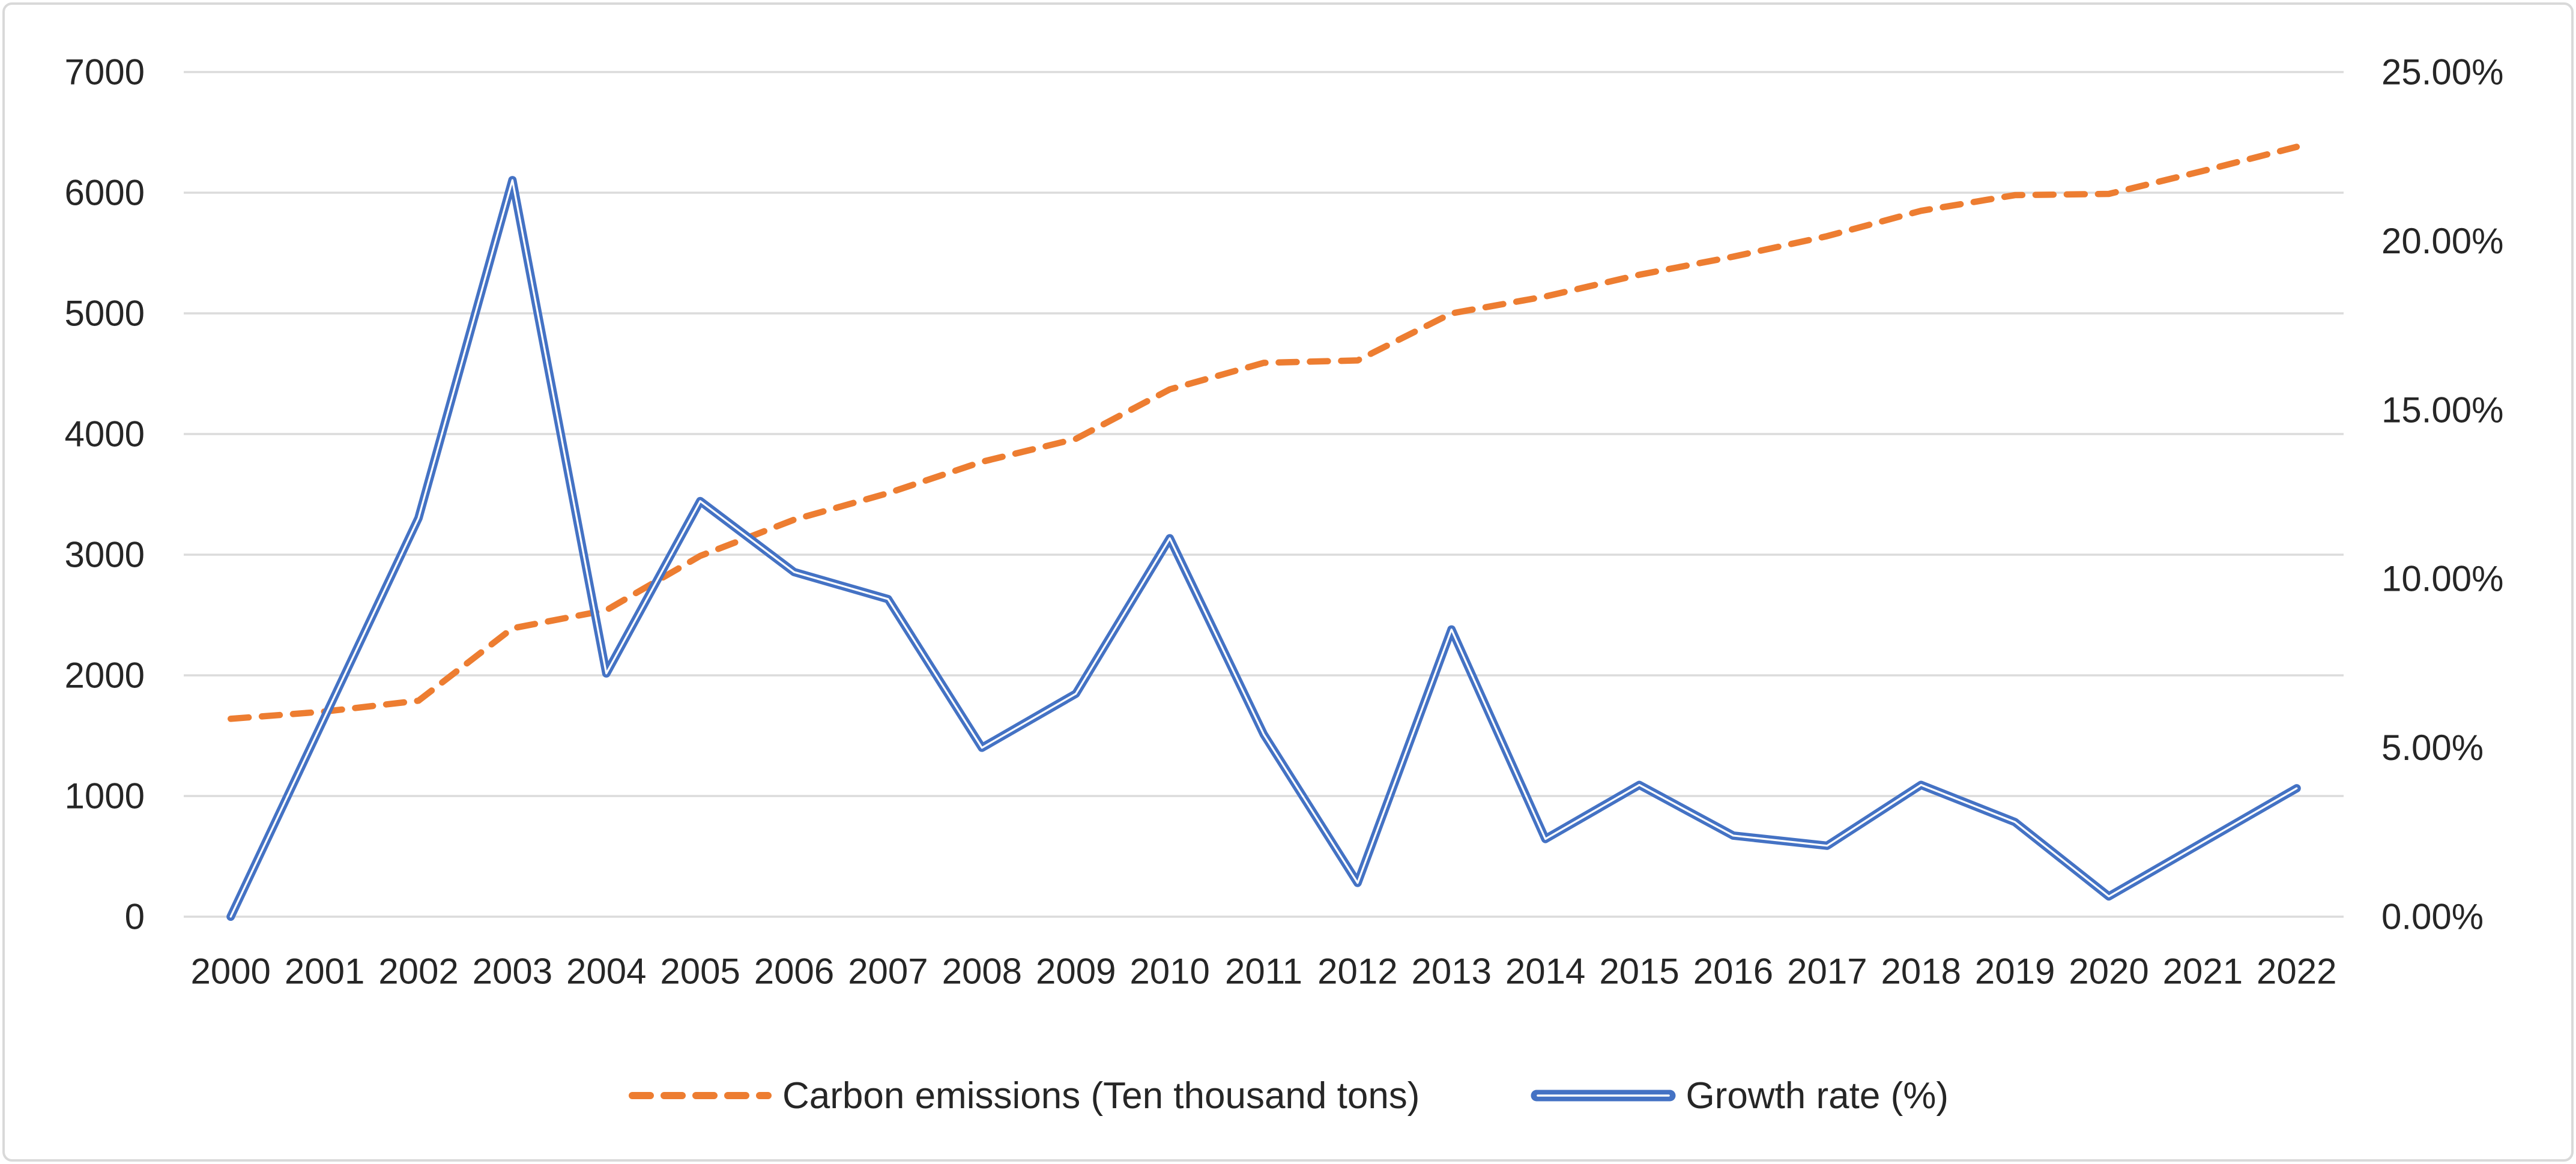 The width and height of the screenshot is (2576, 1164). What do you see at coordinates (1452, 971) in the screenshot?
I see `x-axis-year-label: 2013` at bounding box center [1452, 971].